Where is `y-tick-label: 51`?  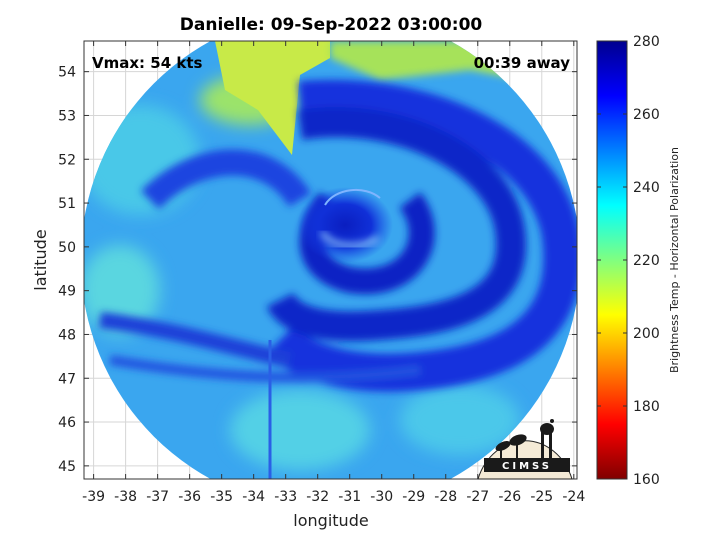
y-tick-label: 51 is located at coordinates (67, 204).